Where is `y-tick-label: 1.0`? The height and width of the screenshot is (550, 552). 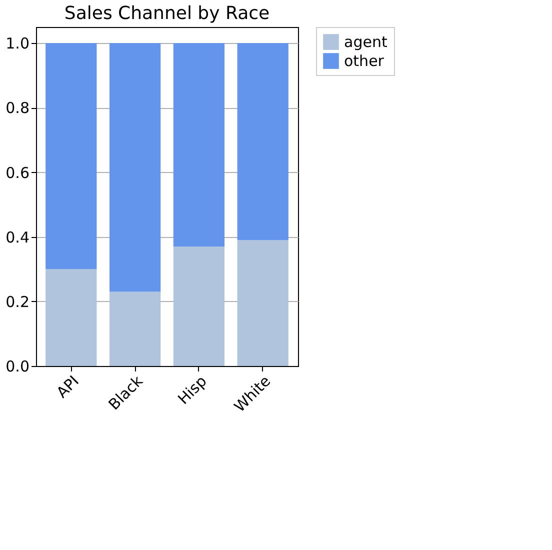 y-tick-label: 1.0 is located at coordinates (18, 43).